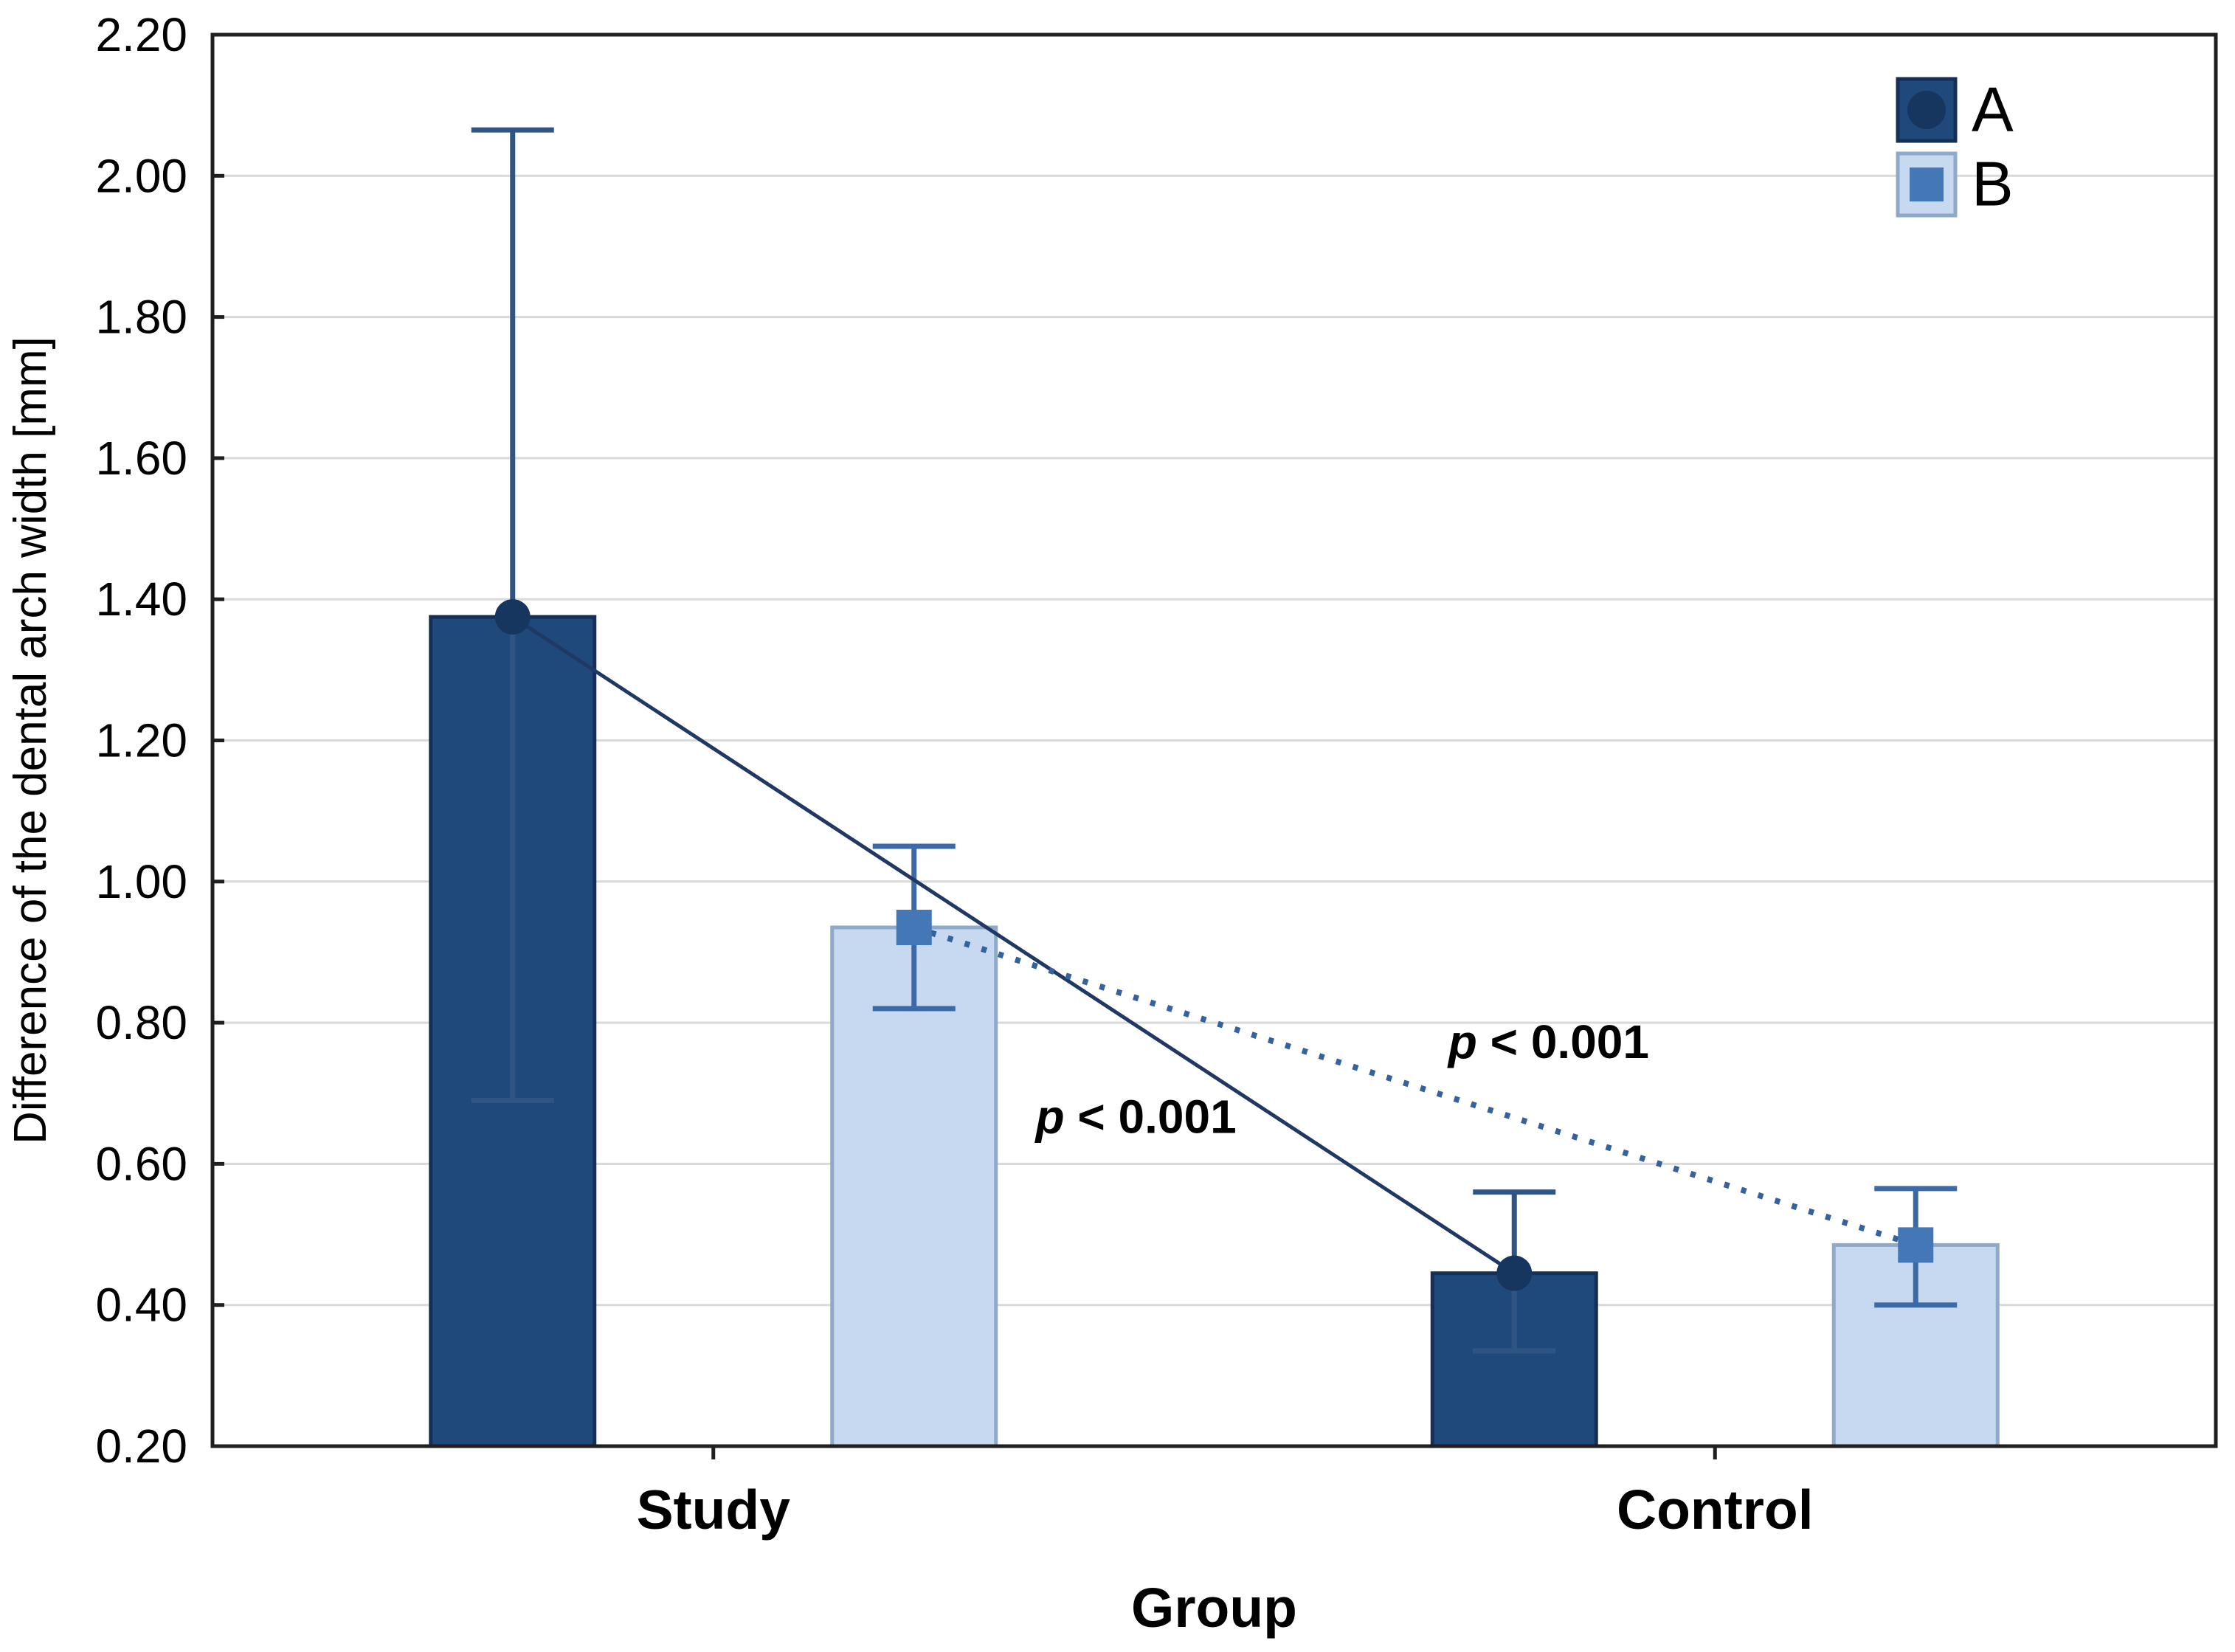 The width and height of the screenshot is (2235, 1652). Describe the element at coordinates (1993, 110) in the screenshot. I see `legend-label-a: A` at that location.